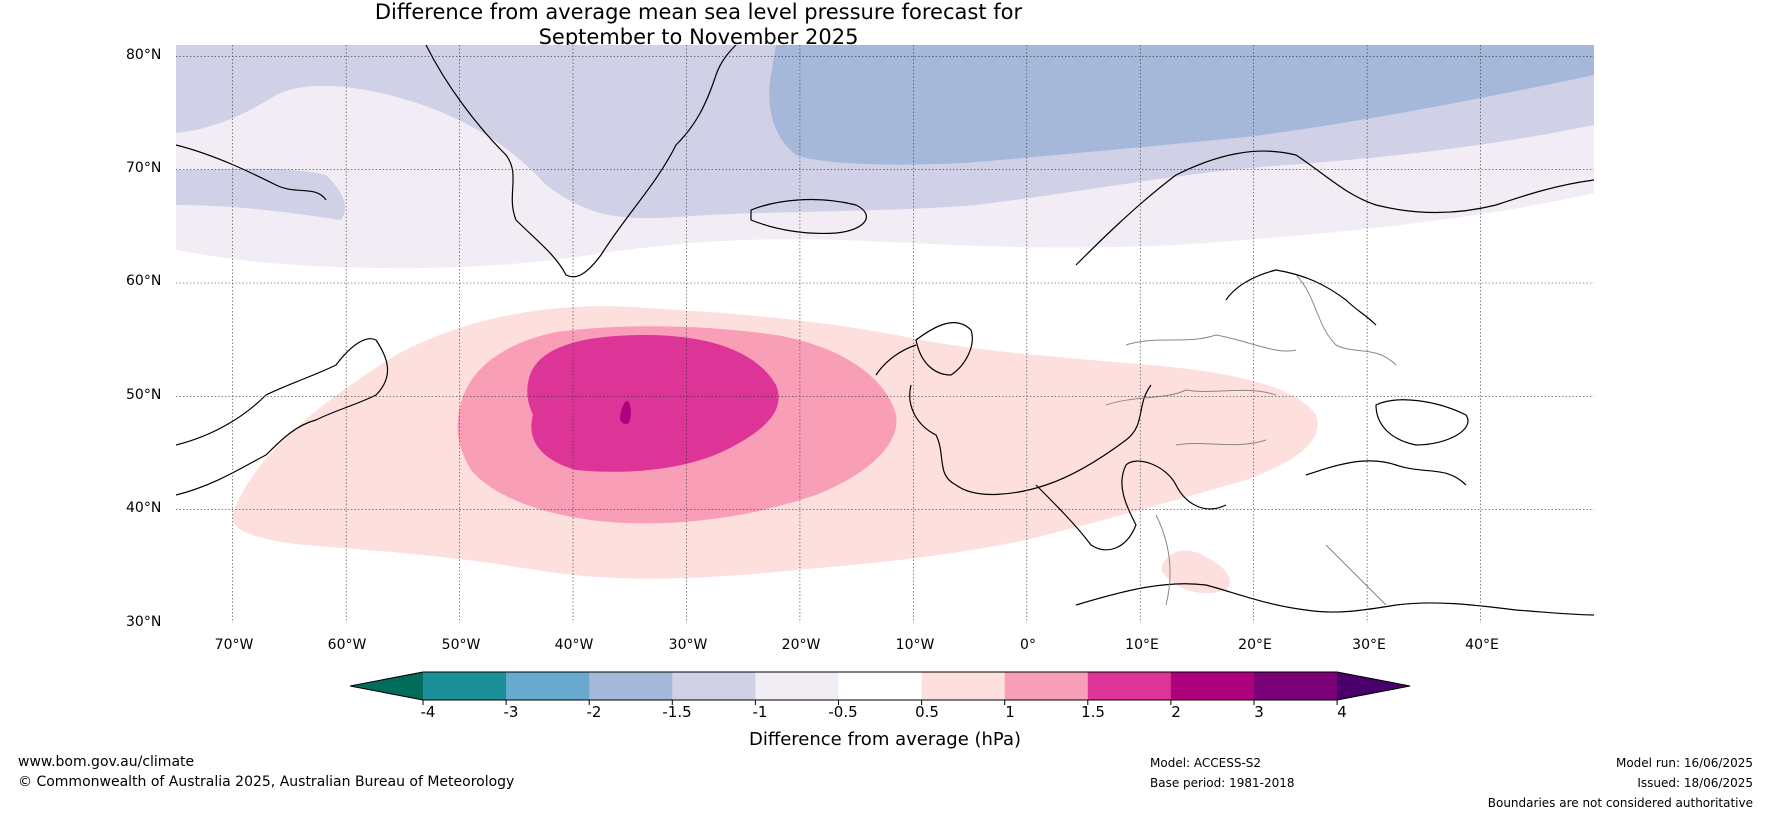 This screenshot has height=816, width=1770. Describe the element at coordinates (1176, 712) in the screenshot. I see `colorbar-tick: 2` at that location.